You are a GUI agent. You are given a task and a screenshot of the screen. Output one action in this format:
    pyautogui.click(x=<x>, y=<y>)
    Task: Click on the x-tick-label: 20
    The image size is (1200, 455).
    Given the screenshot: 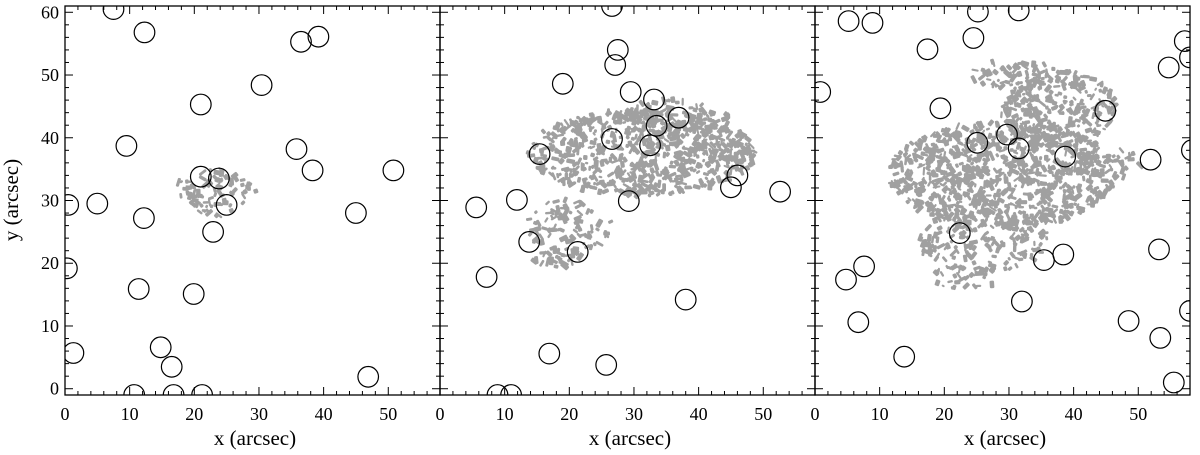 What is the action you would take?
    pyautogui.click(x=569, y=414)
    